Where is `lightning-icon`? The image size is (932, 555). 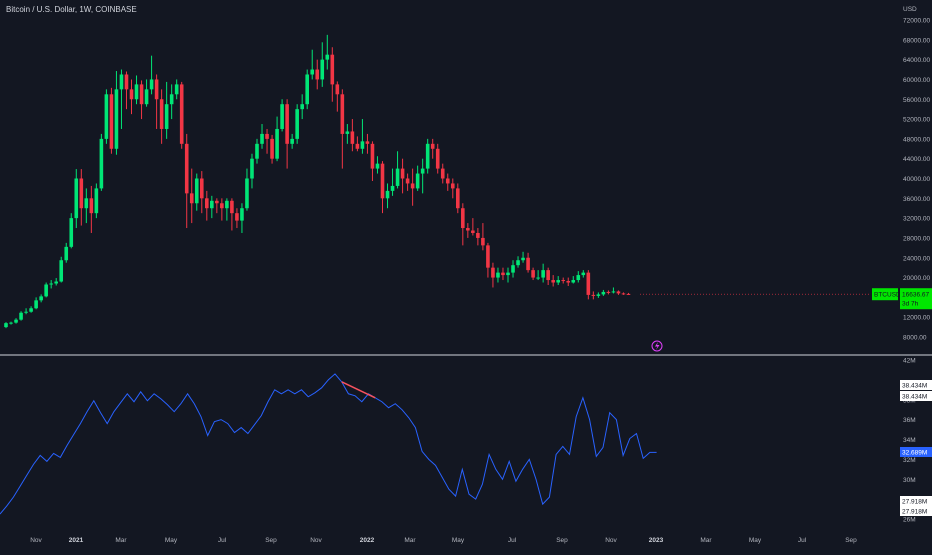
lightning-icon is located at coordinates (657, 346).